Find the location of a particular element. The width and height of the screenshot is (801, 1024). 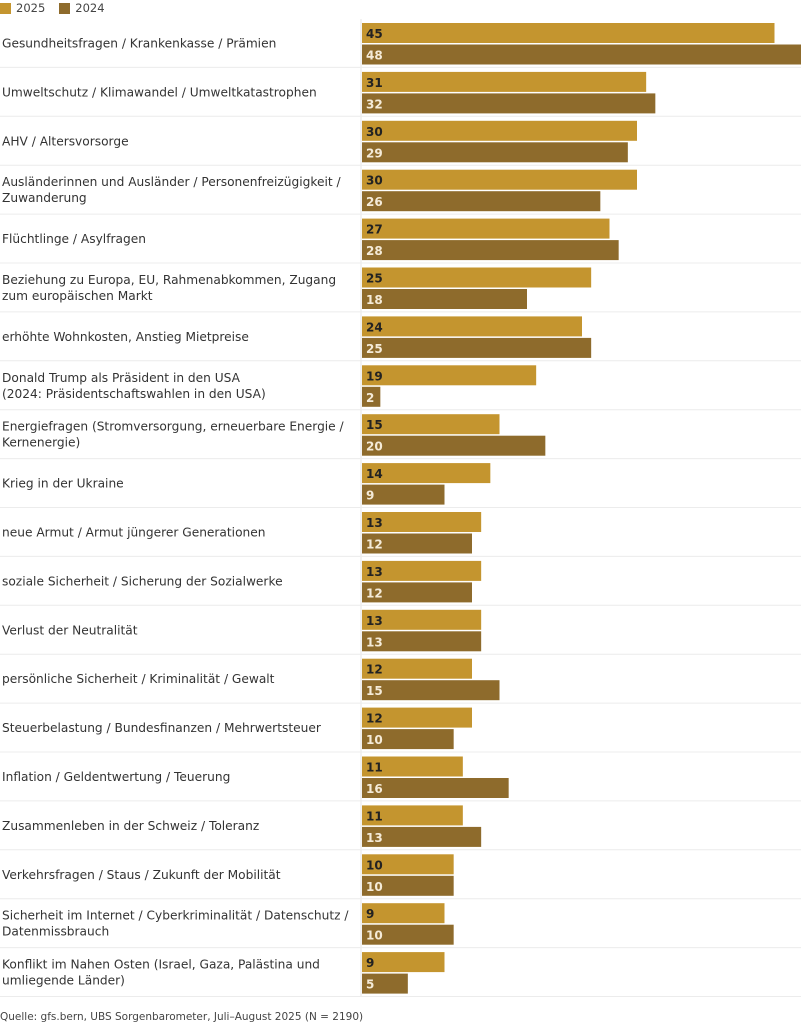

data-label-2025: 15 is located at coordinates (374, 425).